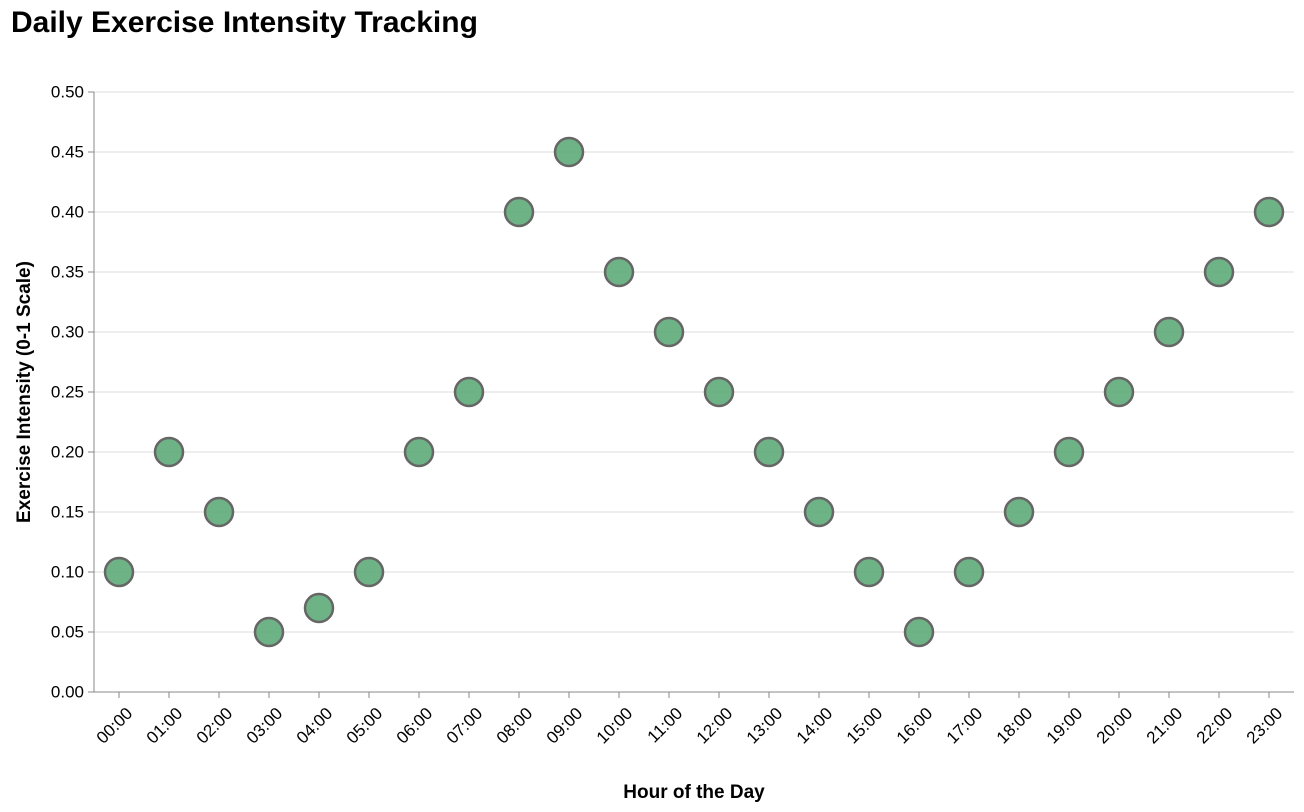 The height and width of the screenshot is (812, 1304). What do you see at coordinates (694, 792) in the screenshot?
I see `x-axis-title: Hour of the Day` at bounding box center [694, 792].